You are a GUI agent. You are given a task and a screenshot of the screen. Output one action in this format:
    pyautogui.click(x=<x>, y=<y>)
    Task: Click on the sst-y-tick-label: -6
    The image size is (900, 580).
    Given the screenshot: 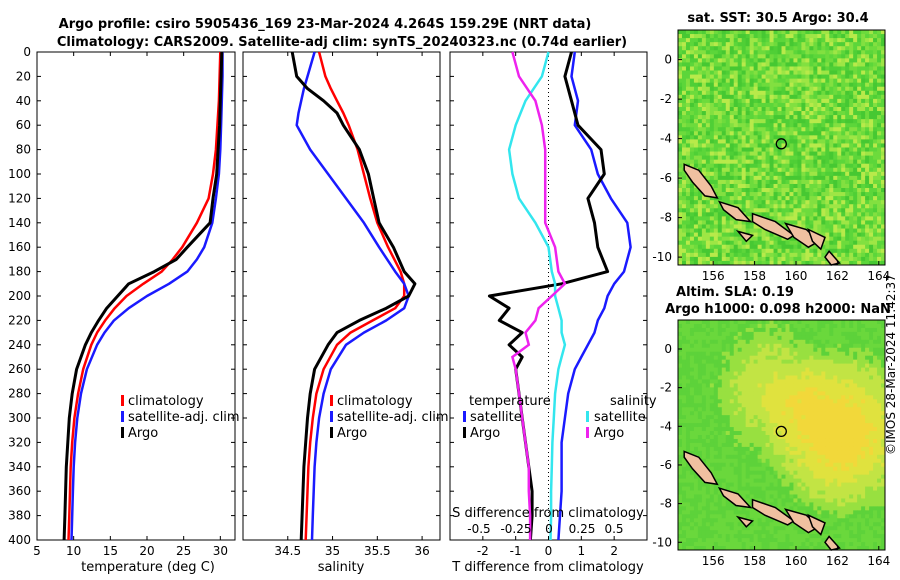 What is the action you would take?
    pyautogui.click(x=666, y=178)
    